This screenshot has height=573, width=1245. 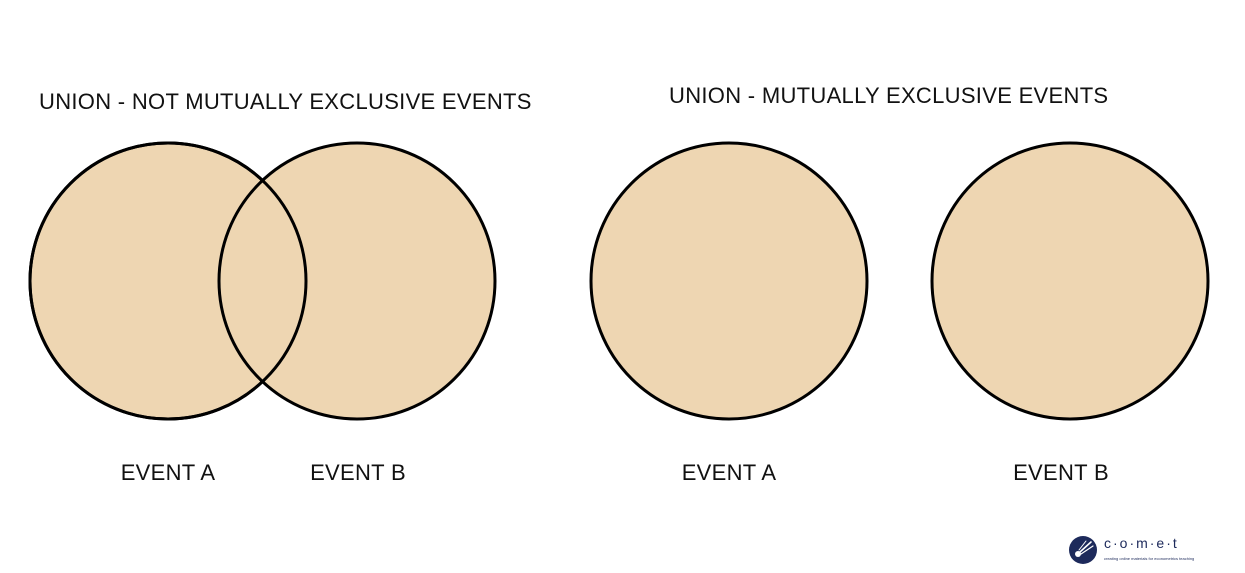 I want to click on right-event-b-circle, so click(x=1070, y=281).